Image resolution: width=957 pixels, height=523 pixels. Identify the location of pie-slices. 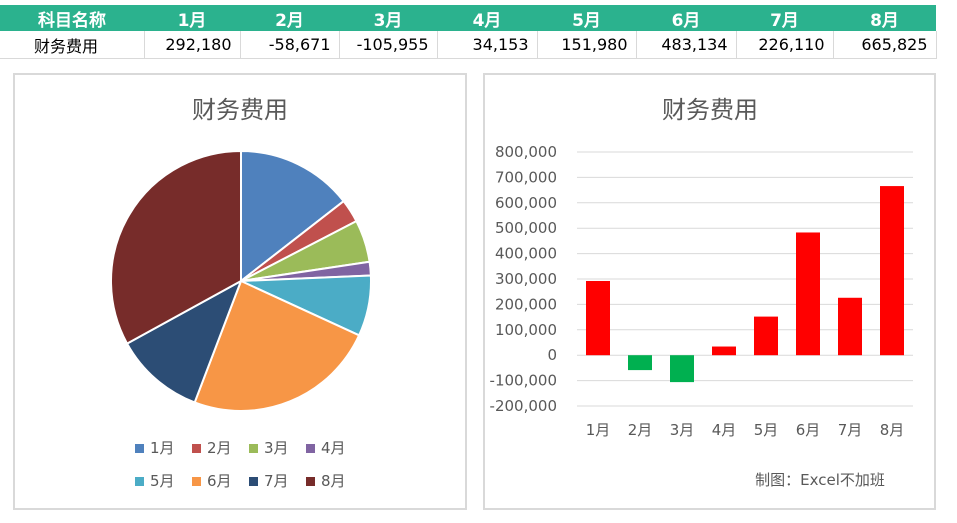
(241, 280).